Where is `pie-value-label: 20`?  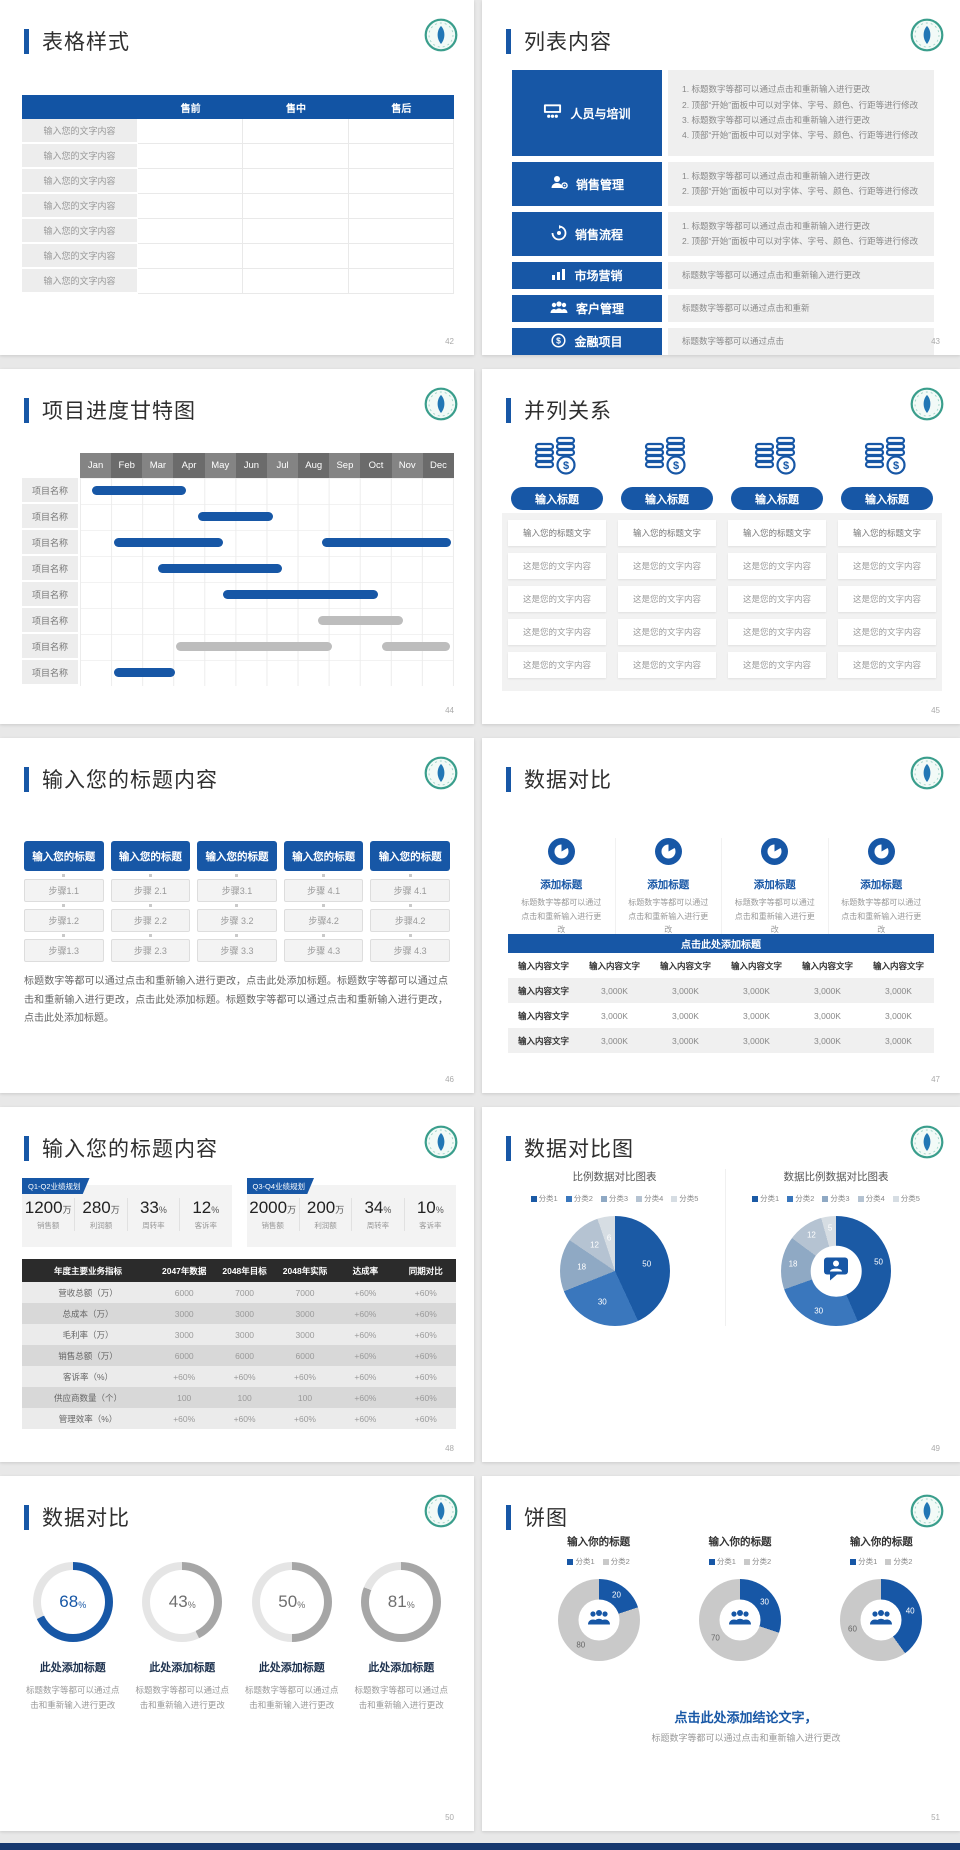
pie-value-label: 20 is located at coordinates (616, 1595).